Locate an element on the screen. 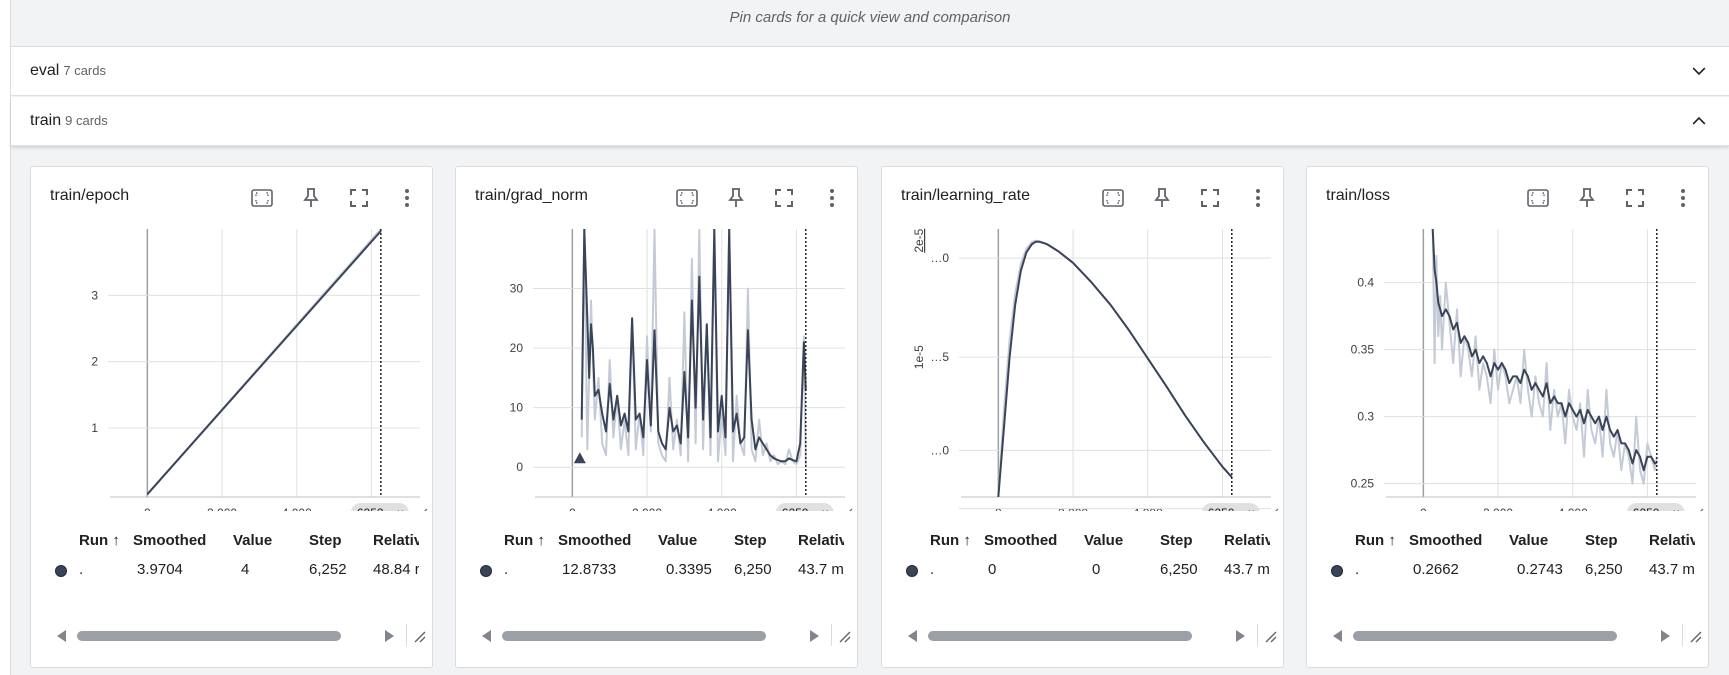 The width and height of the screenshot is (1729, 675). step-cursor-label: 6250 is located at coordinates (795, 508).